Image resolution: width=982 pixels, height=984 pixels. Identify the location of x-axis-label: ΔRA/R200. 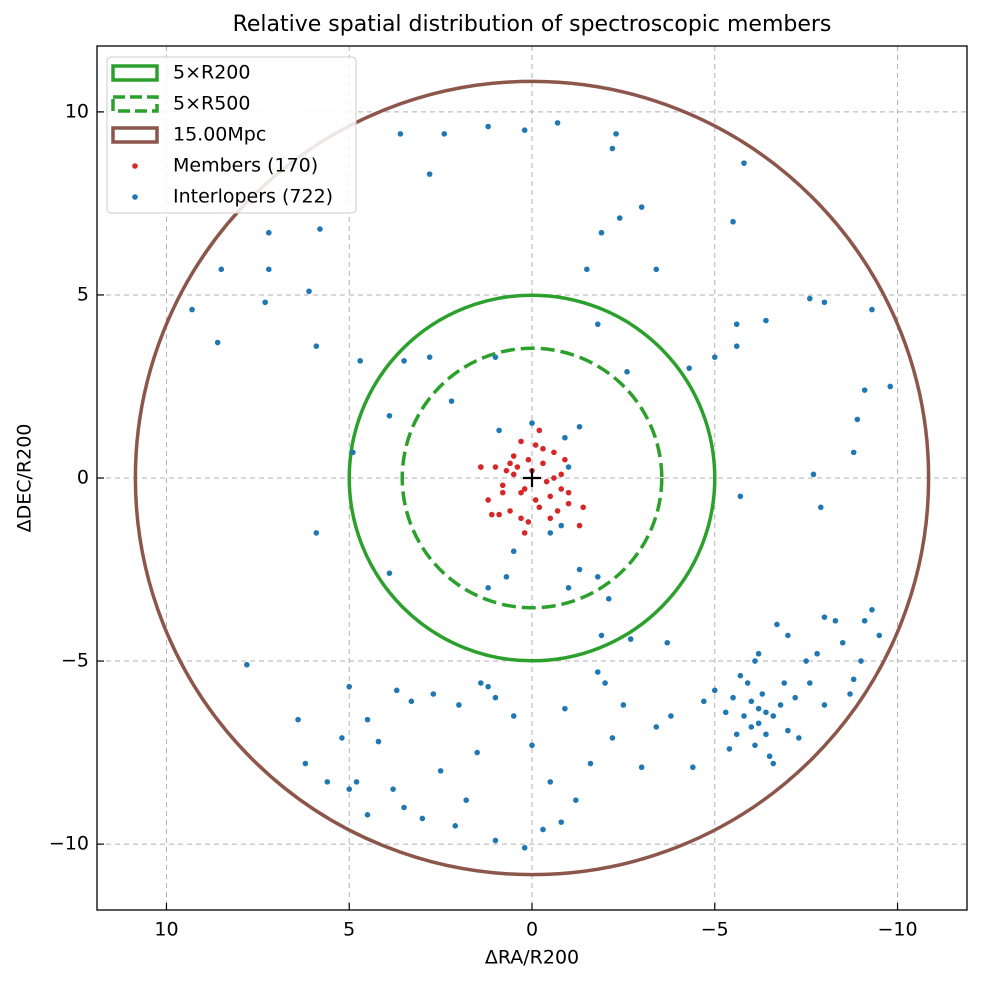
(532, 958).